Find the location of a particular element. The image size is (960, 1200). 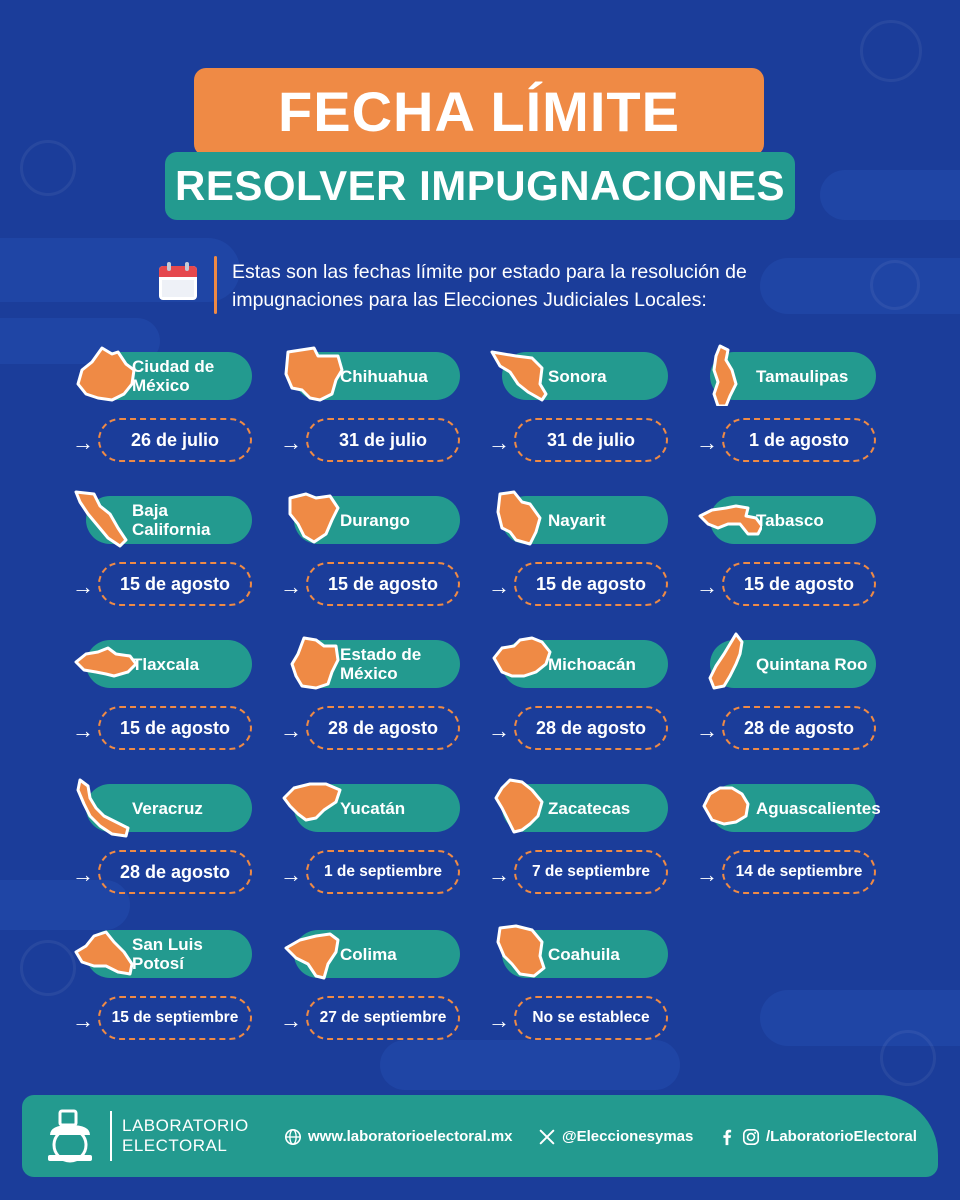

state-card: Tabasco → 15 de agosto is located at coordinates (796, 566).